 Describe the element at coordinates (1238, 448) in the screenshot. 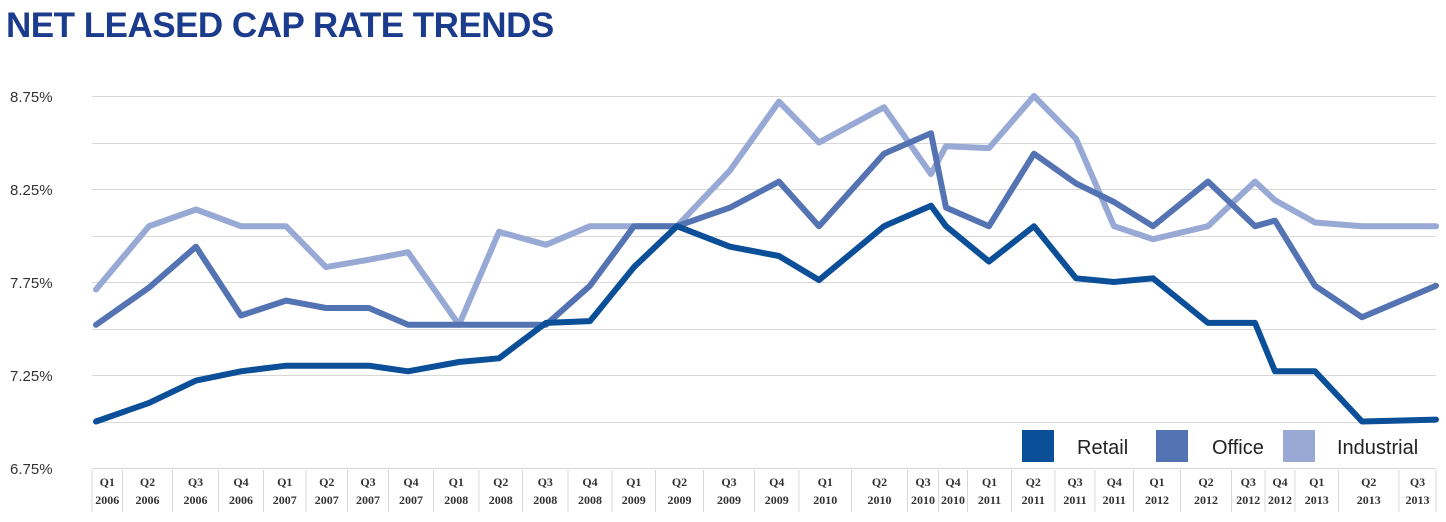

I see `legend-label-office: Office` at that location.